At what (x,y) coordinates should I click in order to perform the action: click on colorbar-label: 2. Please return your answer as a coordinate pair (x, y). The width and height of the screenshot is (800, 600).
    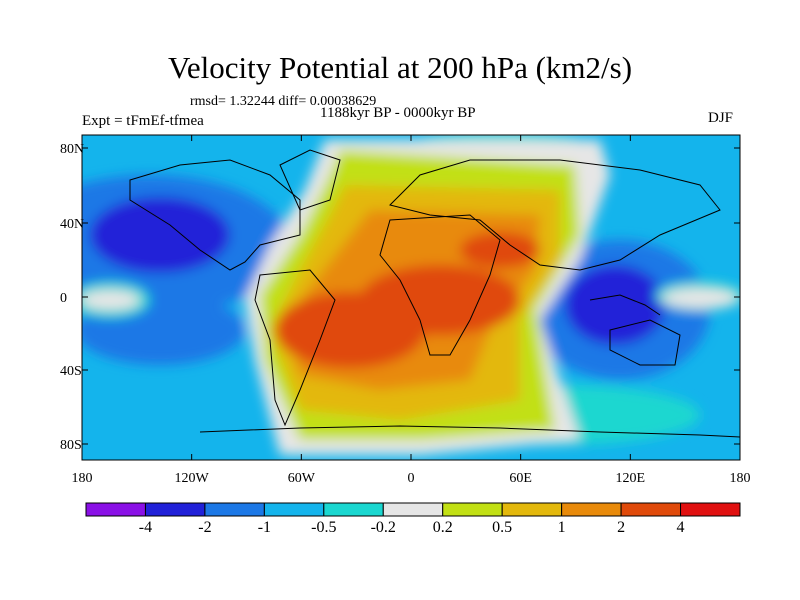
    Looking at the image, I should click on (621, 527).